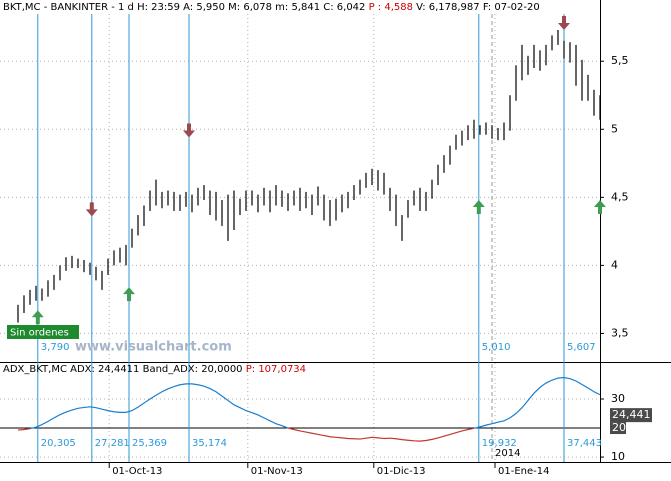  Describe the element at coordinates (584, 443) in the screenshot. I see `signal-adx-label: 37,443` at that location.